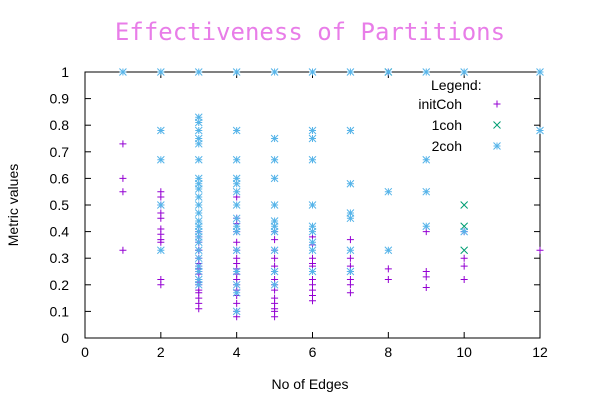 This screenshot has width=600, height=400. Describe the element at coordinates (60, 205) in the screenshot. I see `y-tick-label: 0.5` at that location.